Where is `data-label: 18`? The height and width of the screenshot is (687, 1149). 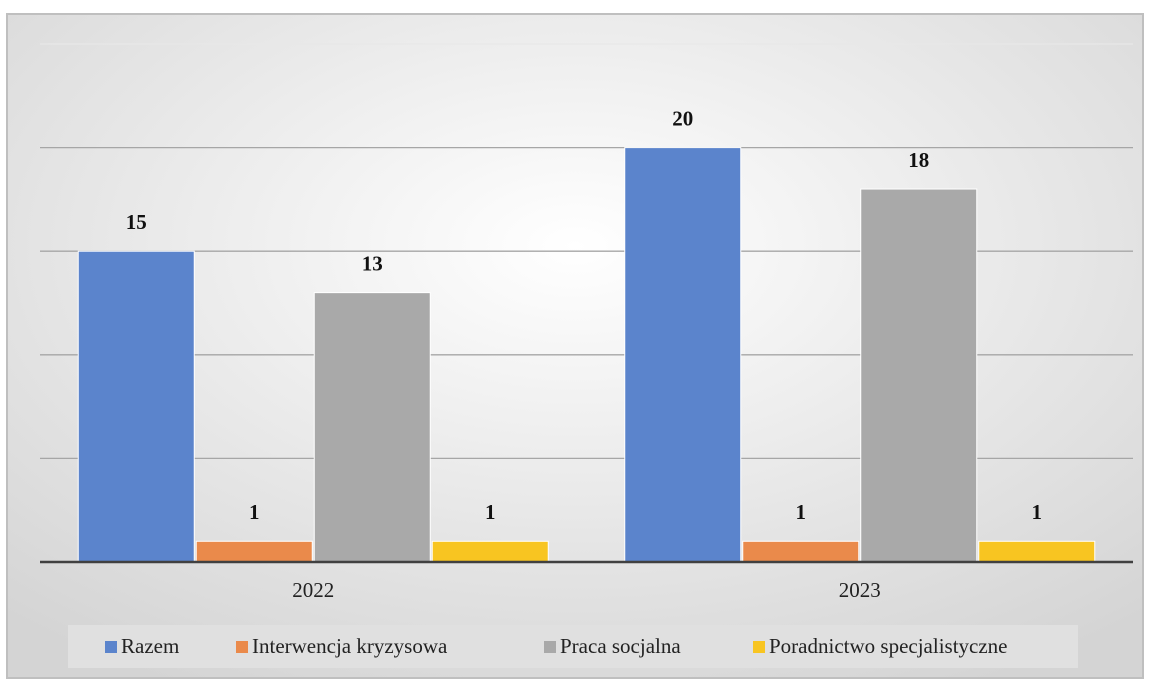 data-label: 18 is located at coordinates (918, 160).